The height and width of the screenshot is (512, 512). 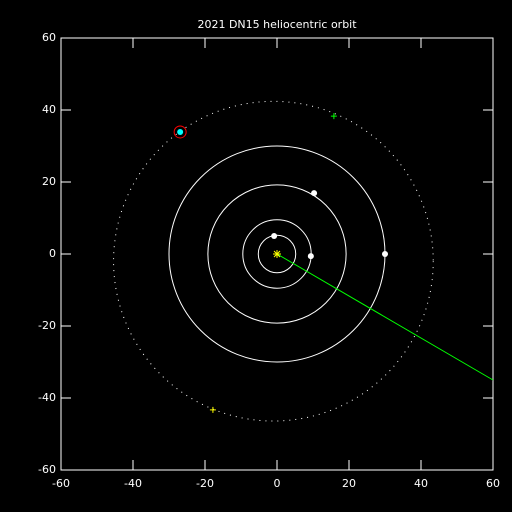 I want to click on y-tick-label: 0, so click(x=52, y=253).